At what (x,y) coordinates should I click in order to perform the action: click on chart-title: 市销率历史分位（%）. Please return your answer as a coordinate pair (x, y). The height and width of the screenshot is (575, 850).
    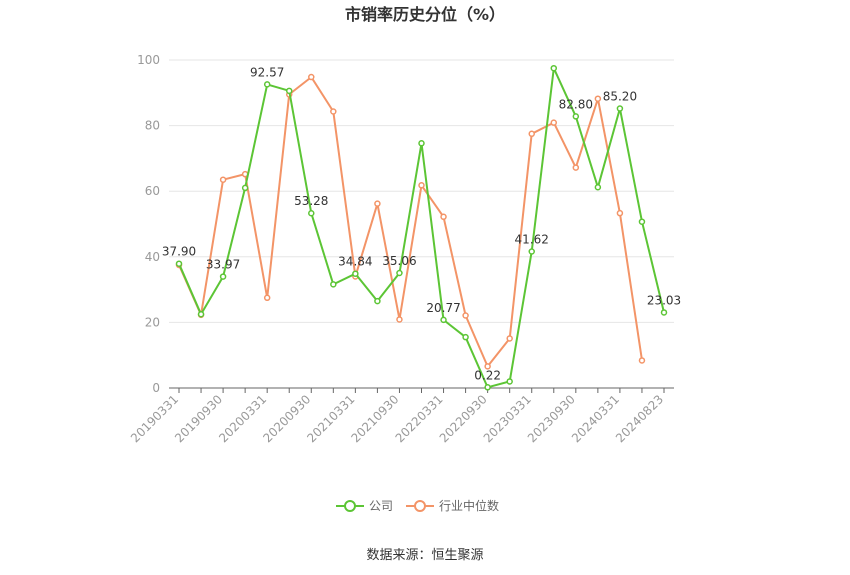
    Looking at the image, I should click on (425, 14).